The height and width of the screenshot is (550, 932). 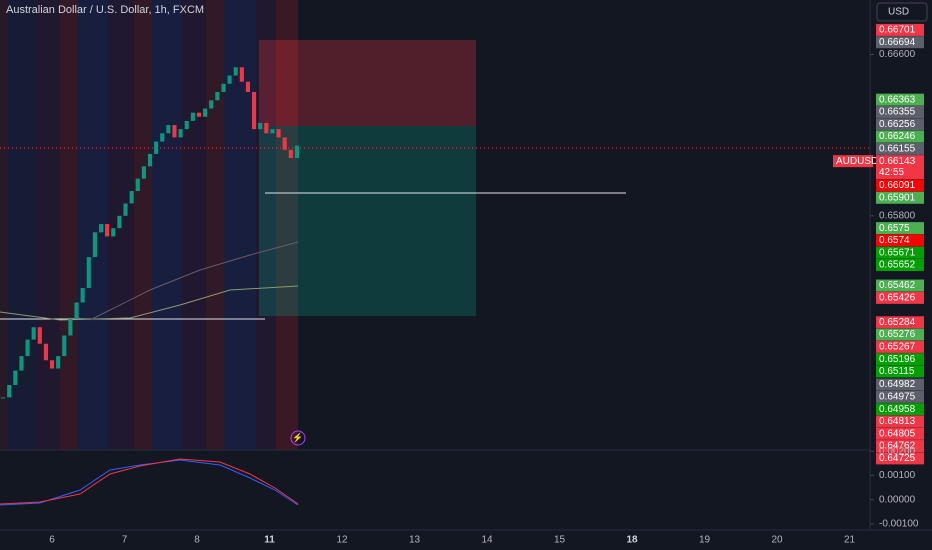 What do you see at coordinates (897, 161) in the screenshot?
I see `price-label: 0.66143` at bounding box center [897, 161].